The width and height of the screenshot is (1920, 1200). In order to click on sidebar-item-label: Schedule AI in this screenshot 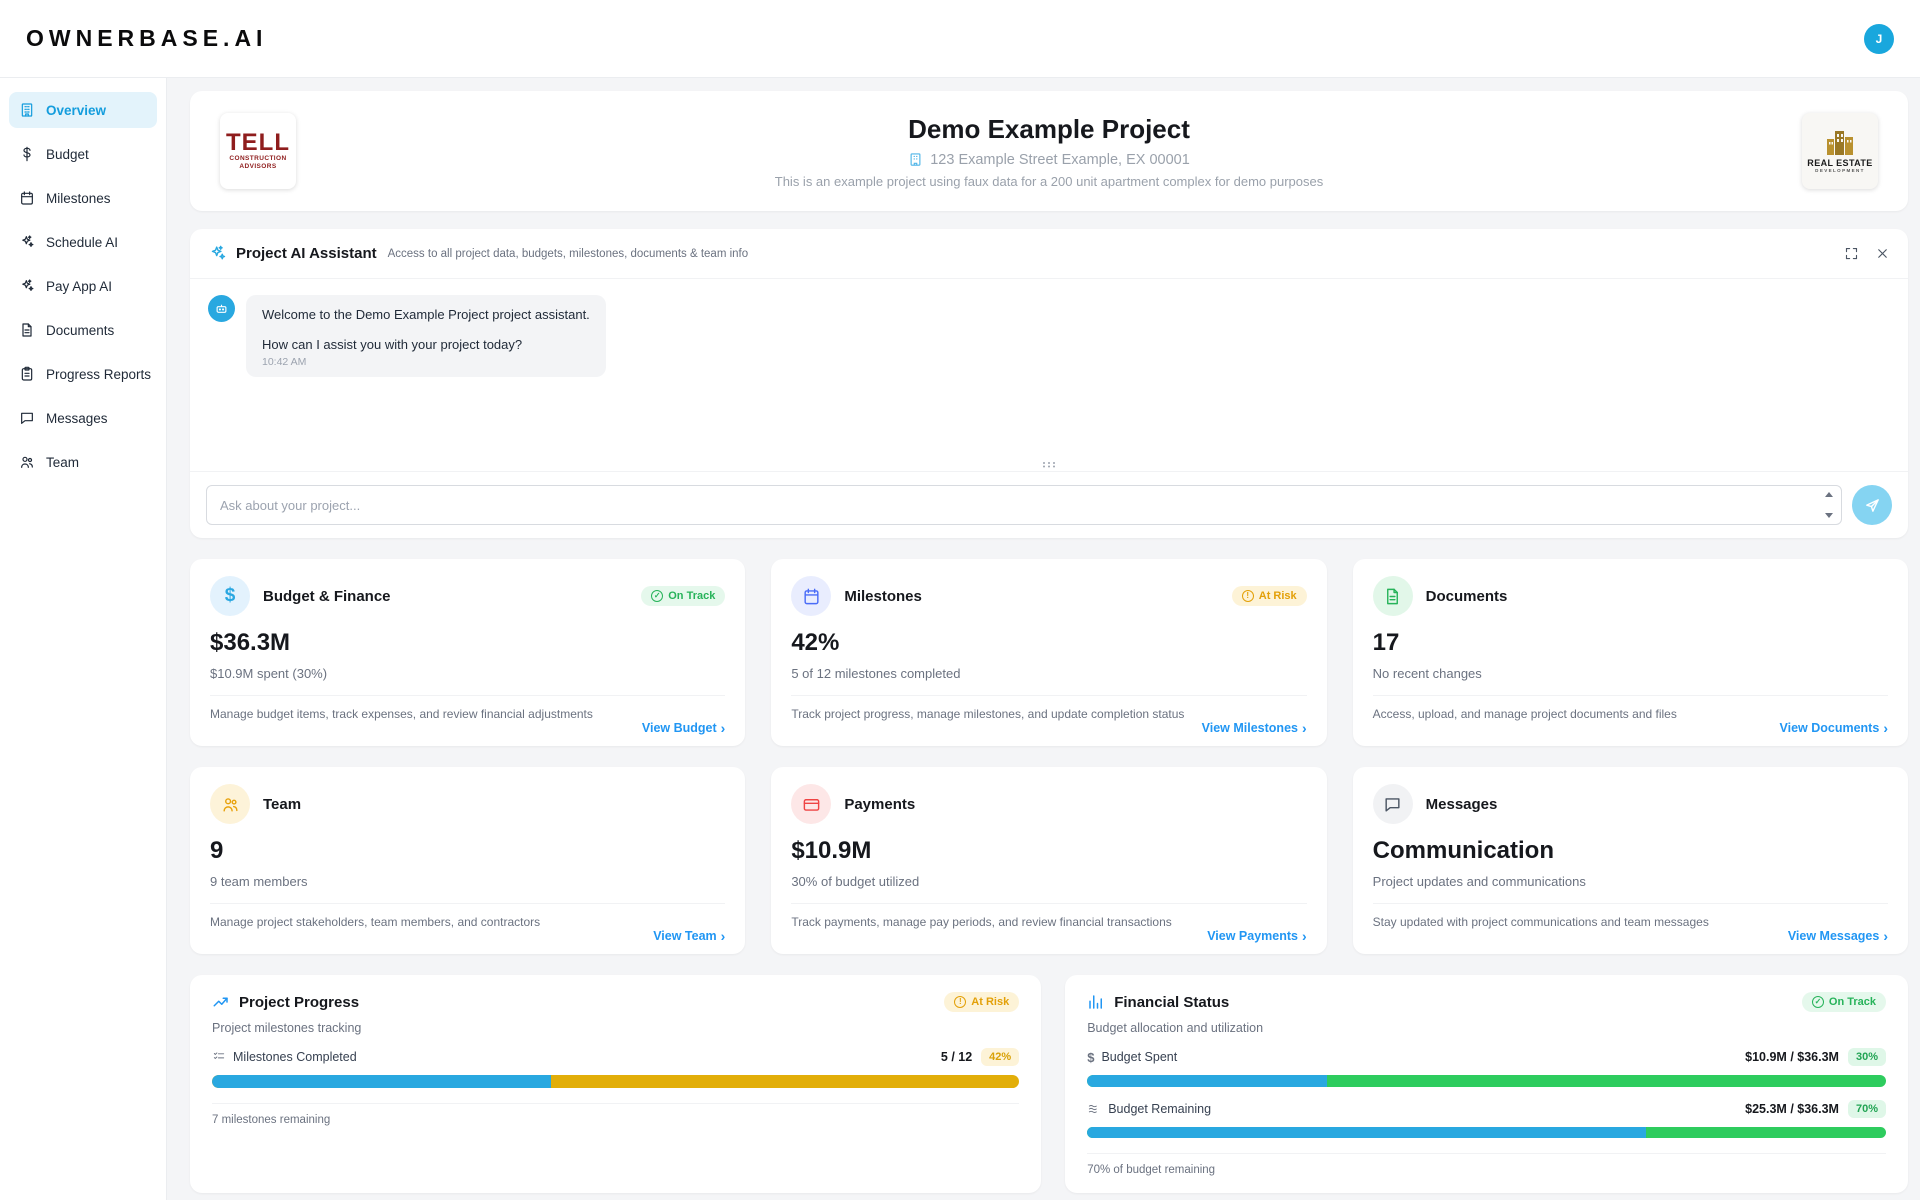, I will do `click(82, 242)`.